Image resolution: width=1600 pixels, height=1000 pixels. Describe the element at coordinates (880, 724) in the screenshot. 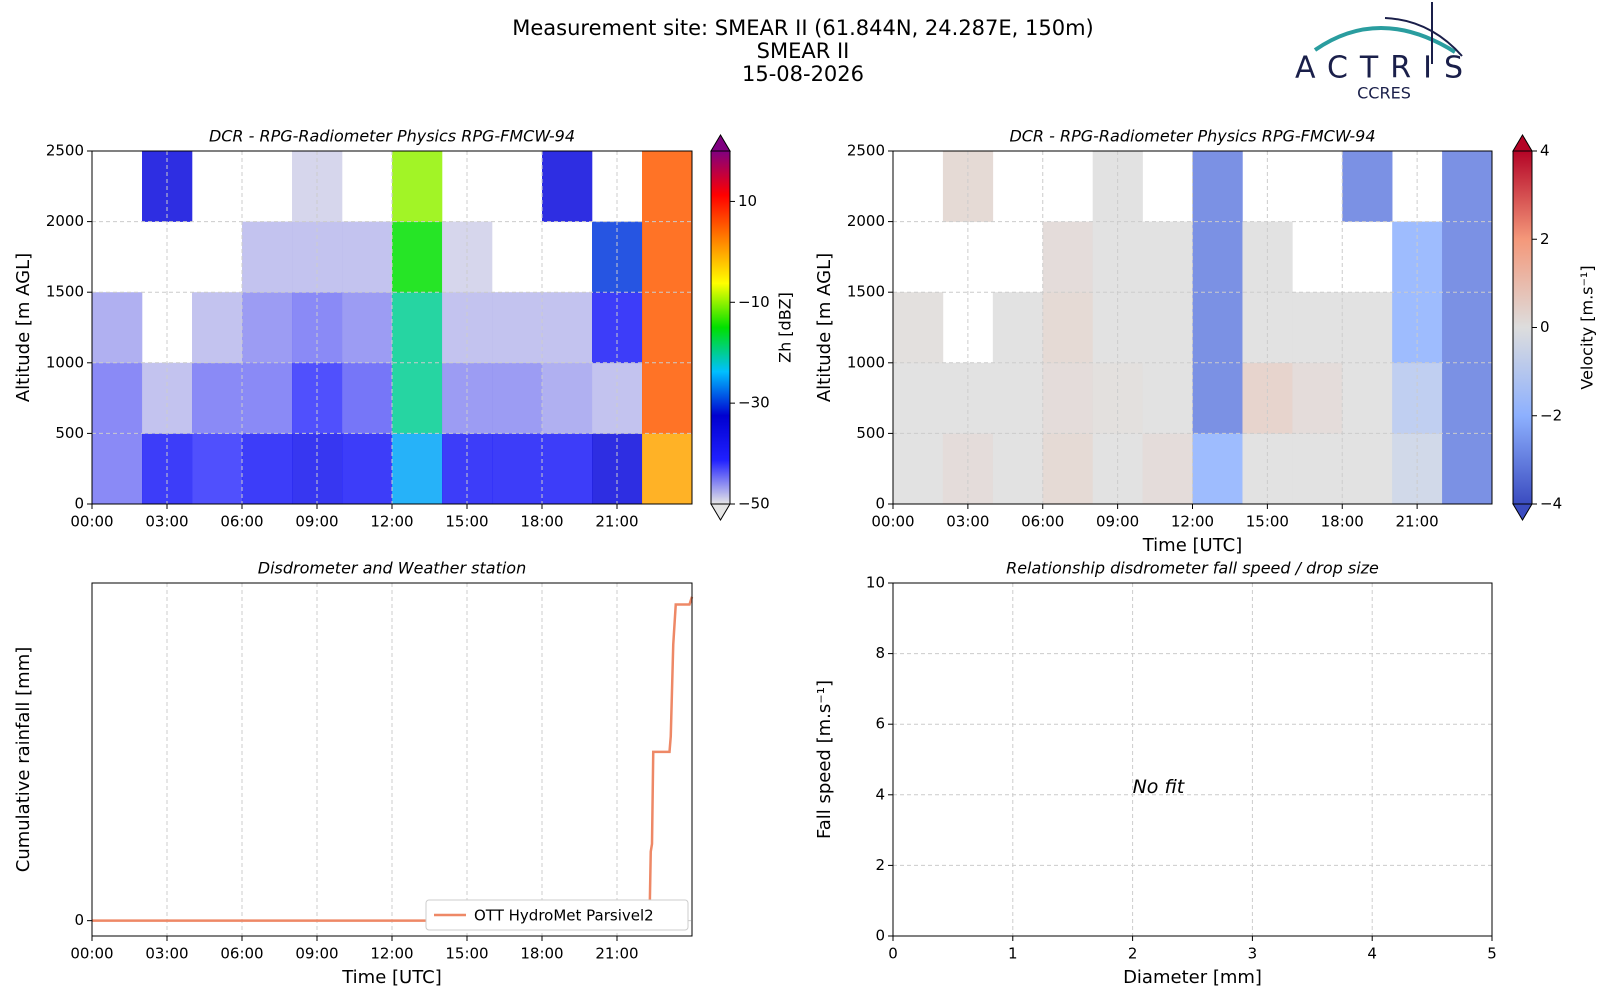

I see `y-tick-label: 6` at that location.